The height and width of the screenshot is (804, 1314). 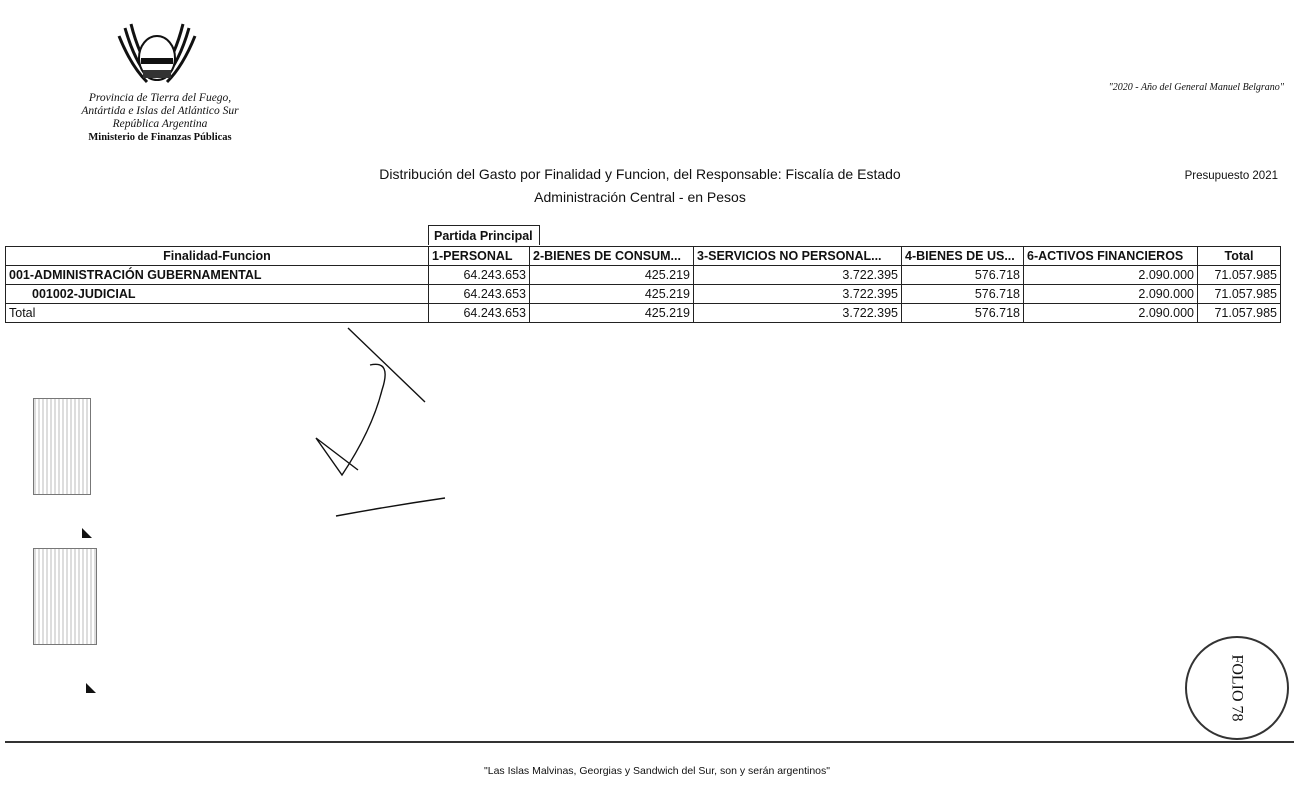 I want to click on row-label: 001002-JUDICIAL, so click(x=217, y=294).